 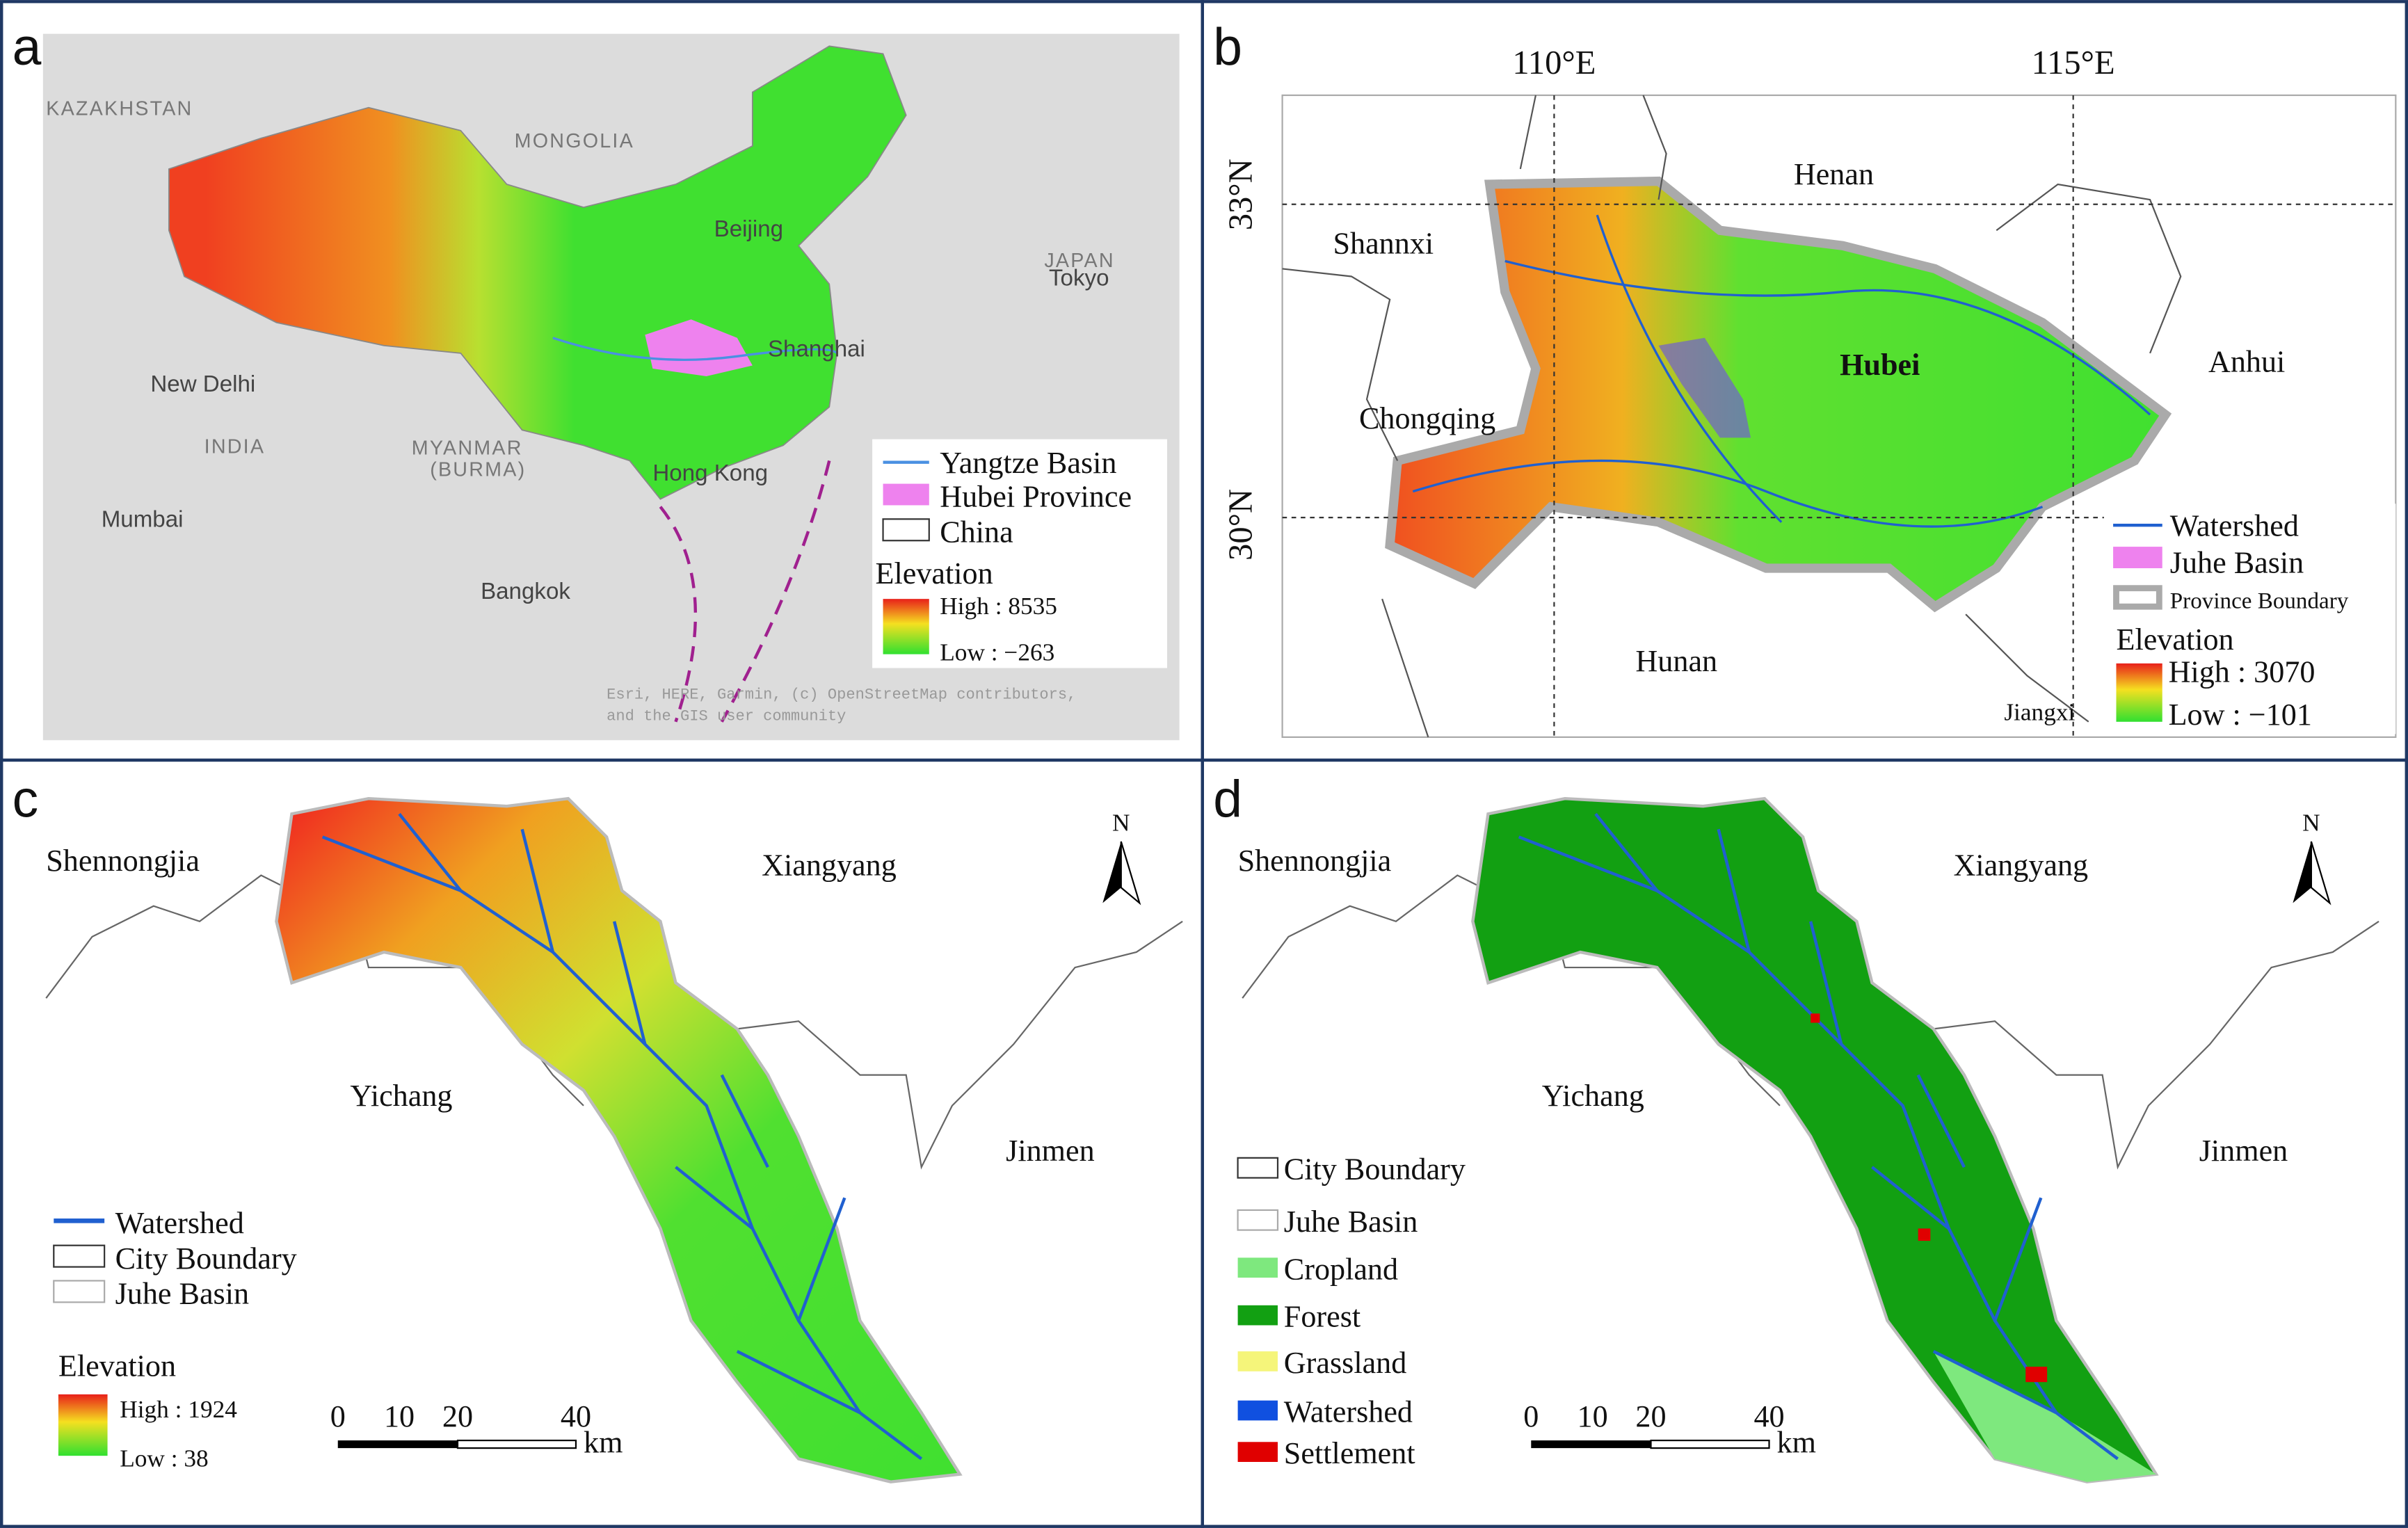 I want to click on legend-label: High : 8535, so click(x=998, y=607).